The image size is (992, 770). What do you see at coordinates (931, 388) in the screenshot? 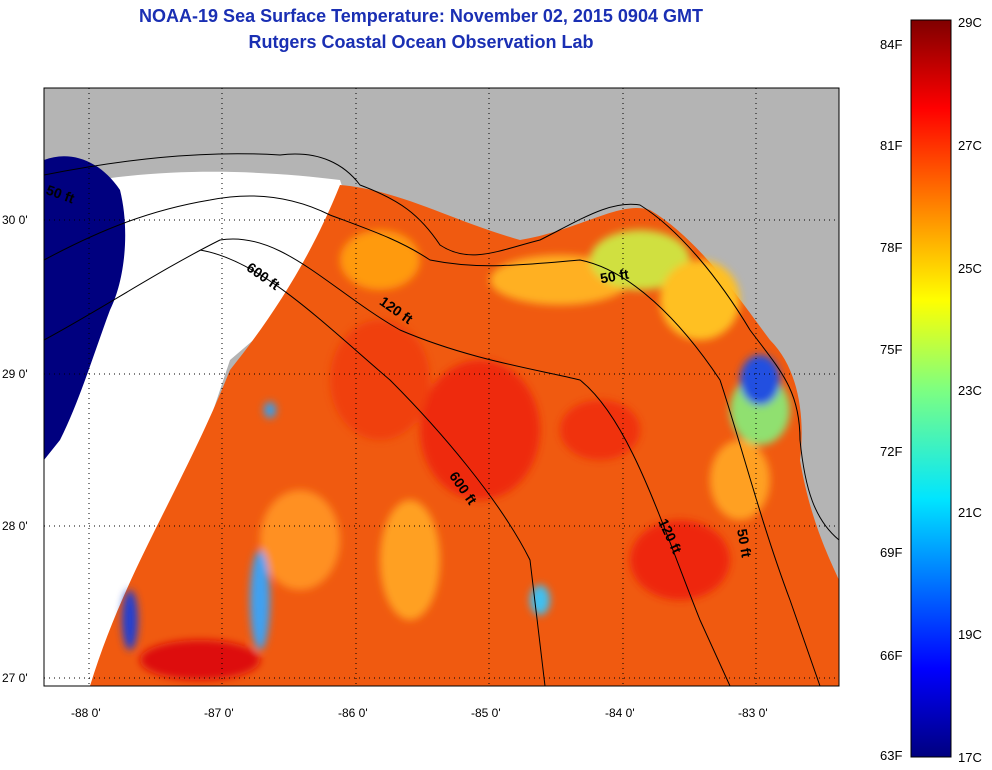
I see `colorbar` at bounding box center [931, 388].